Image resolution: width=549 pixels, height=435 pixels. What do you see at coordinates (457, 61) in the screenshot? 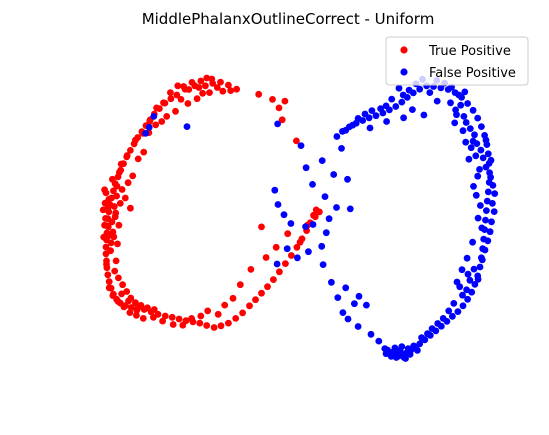
I see `legend-frame` at bounding box center [457, 61].